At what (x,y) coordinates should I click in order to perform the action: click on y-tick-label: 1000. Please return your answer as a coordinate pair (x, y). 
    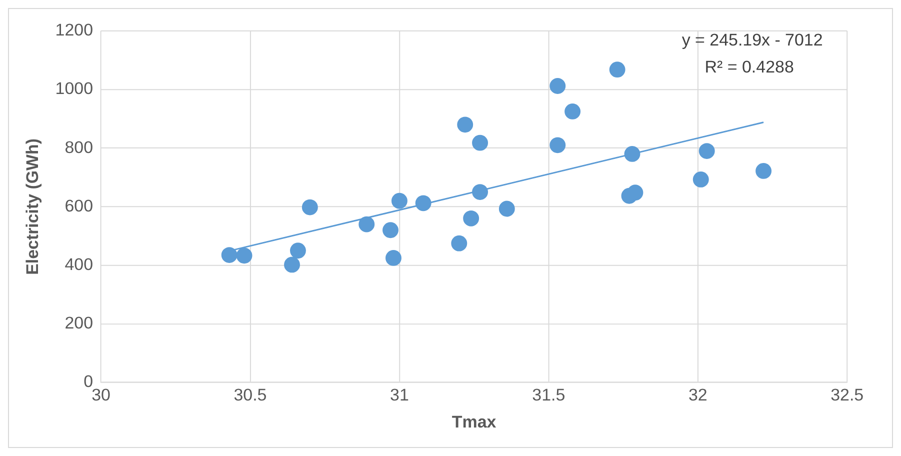
    Looking at the image, I should click on (74, 88).